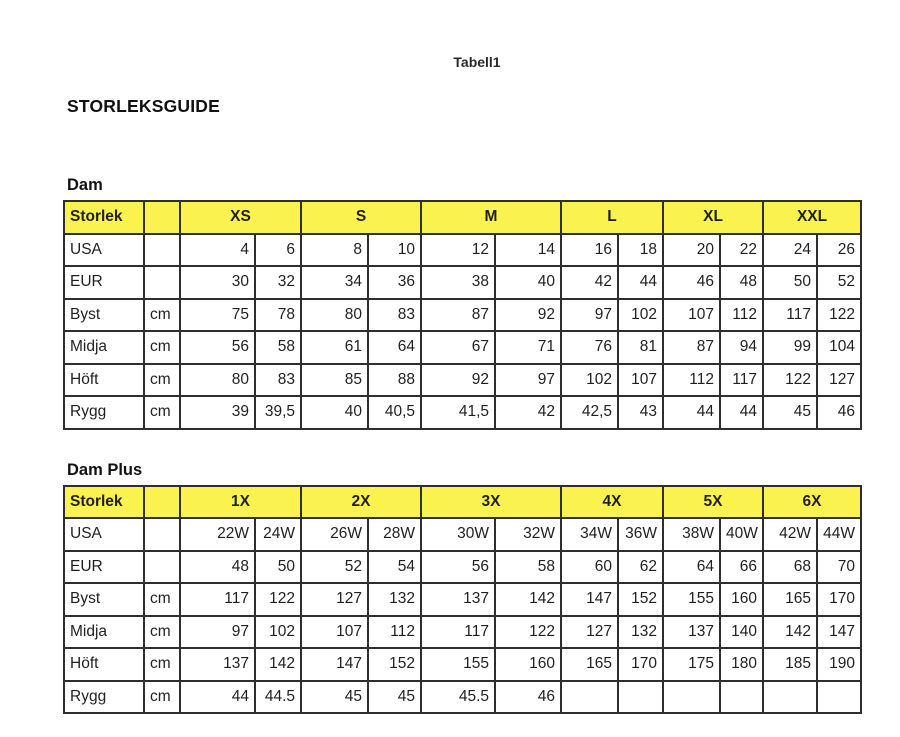 Image resolution: width=900 pixels, height=737 pixels. I want to click on value-cell: 78, so click(278, 314).